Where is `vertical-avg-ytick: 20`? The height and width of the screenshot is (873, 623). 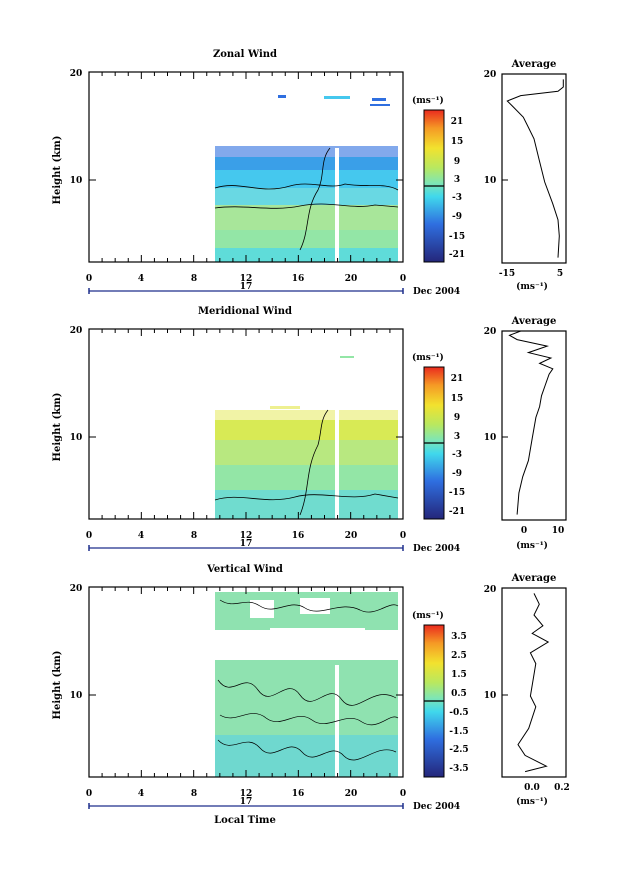 vertical-avg-ytick: 20 is located at coordinates (490, 590).